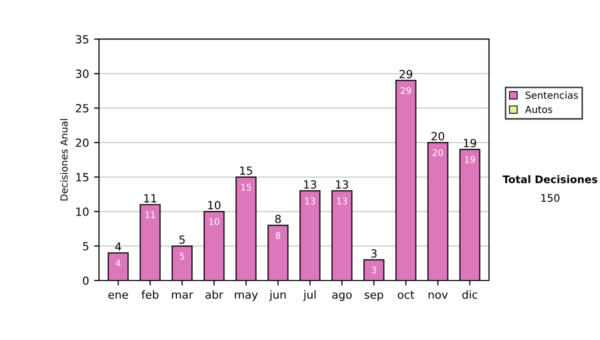  Describe the element at coordinates (538, 110) in the screenshot. I see `legend-label: Autos` at that location.